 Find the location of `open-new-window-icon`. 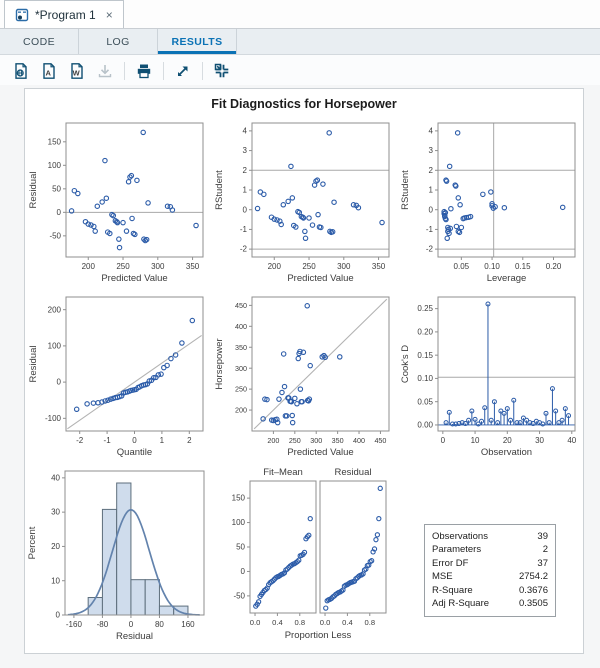

open-new-window-icon is located at coordinates (183, 71).